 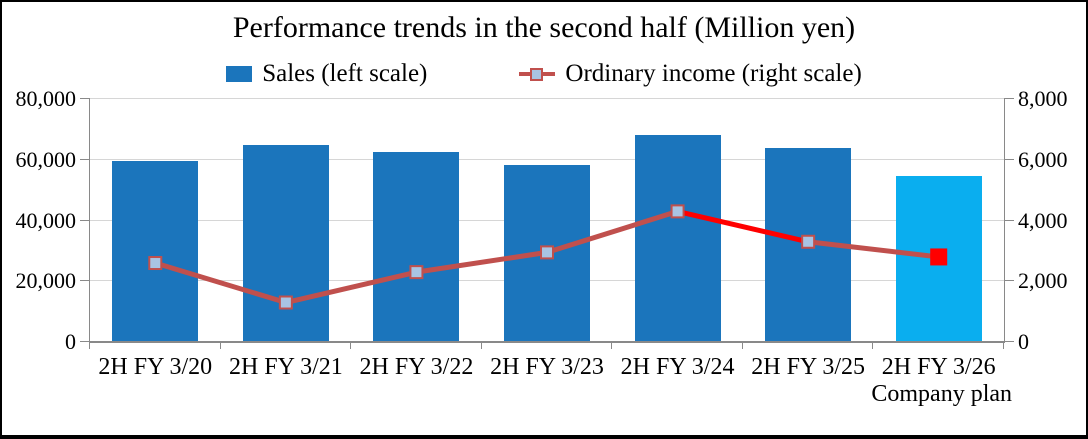 I want to click on y-axis-tick-label-right: 4,000, so click(x=1043, y=220).